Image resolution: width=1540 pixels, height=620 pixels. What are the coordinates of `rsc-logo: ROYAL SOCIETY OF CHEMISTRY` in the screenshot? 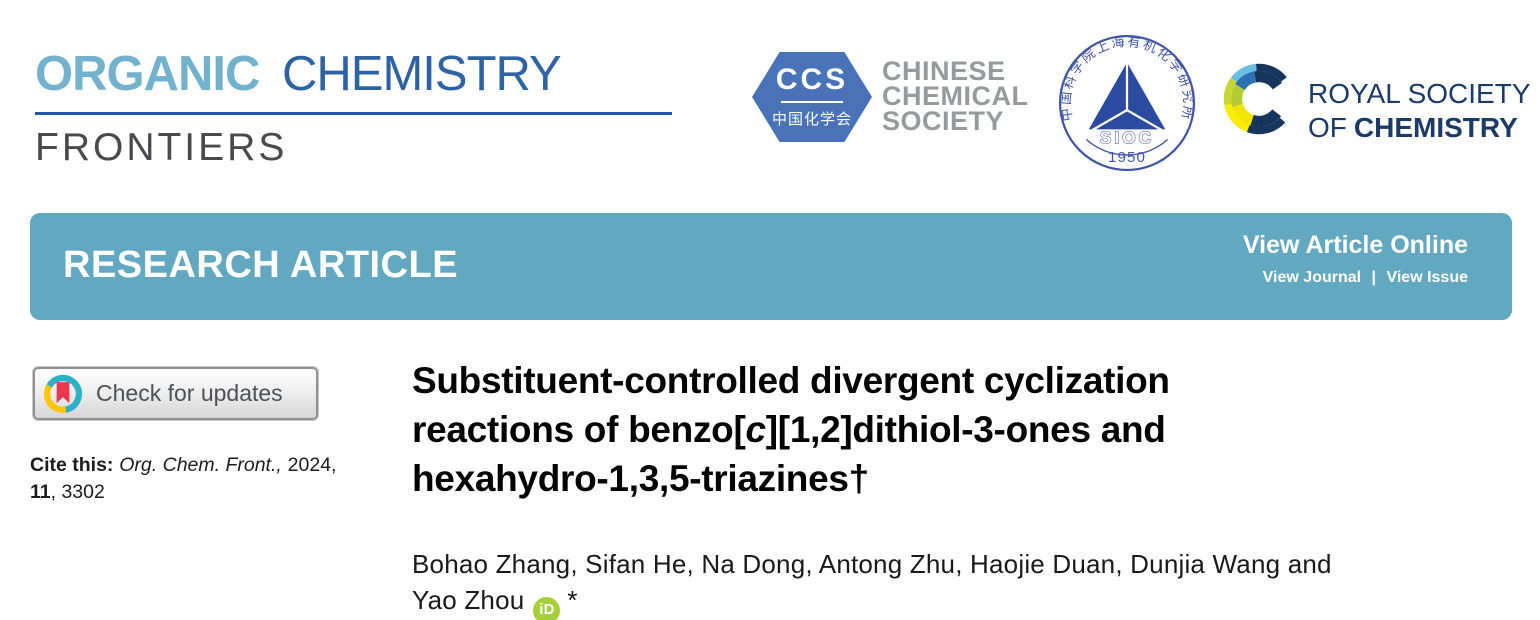 It's located at (1376, 99).